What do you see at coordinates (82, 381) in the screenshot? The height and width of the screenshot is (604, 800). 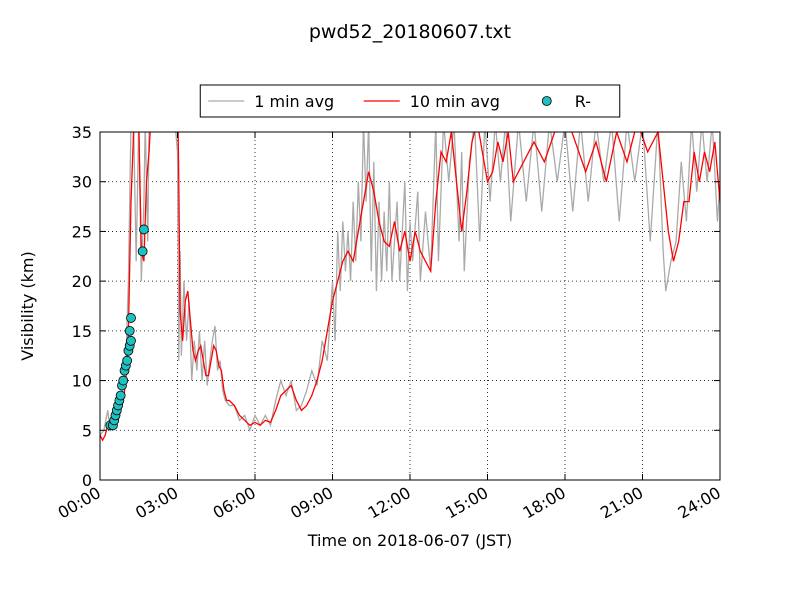 I see `y-tick-label: 10` at bounding box center [82, 381].